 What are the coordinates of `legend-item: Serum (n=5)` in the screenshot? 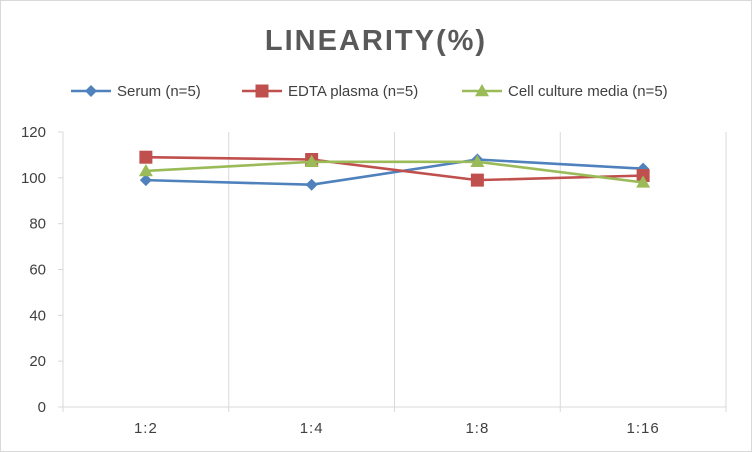 It's located at (136, 91).